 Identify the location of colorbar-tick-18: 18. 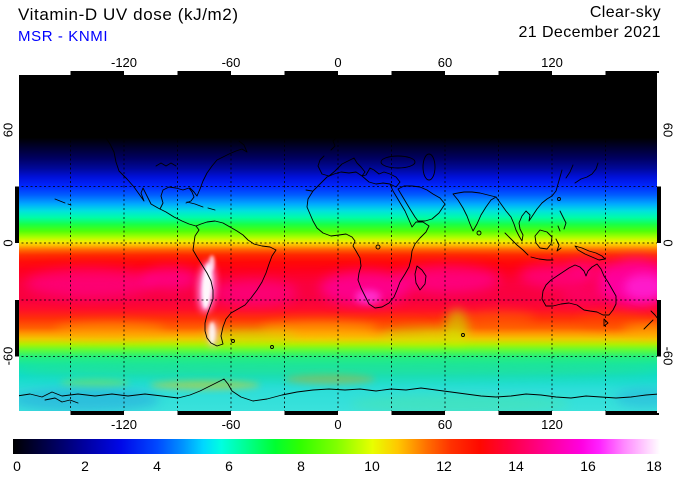
(654, 466).